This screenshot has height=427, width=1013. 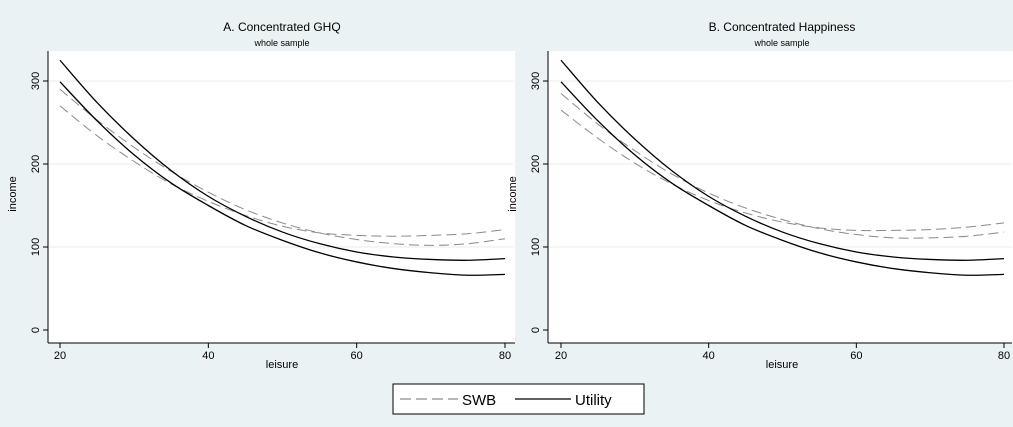 I want to click on panel-b-subtitle: whole sample, so click(x=781, y=43).